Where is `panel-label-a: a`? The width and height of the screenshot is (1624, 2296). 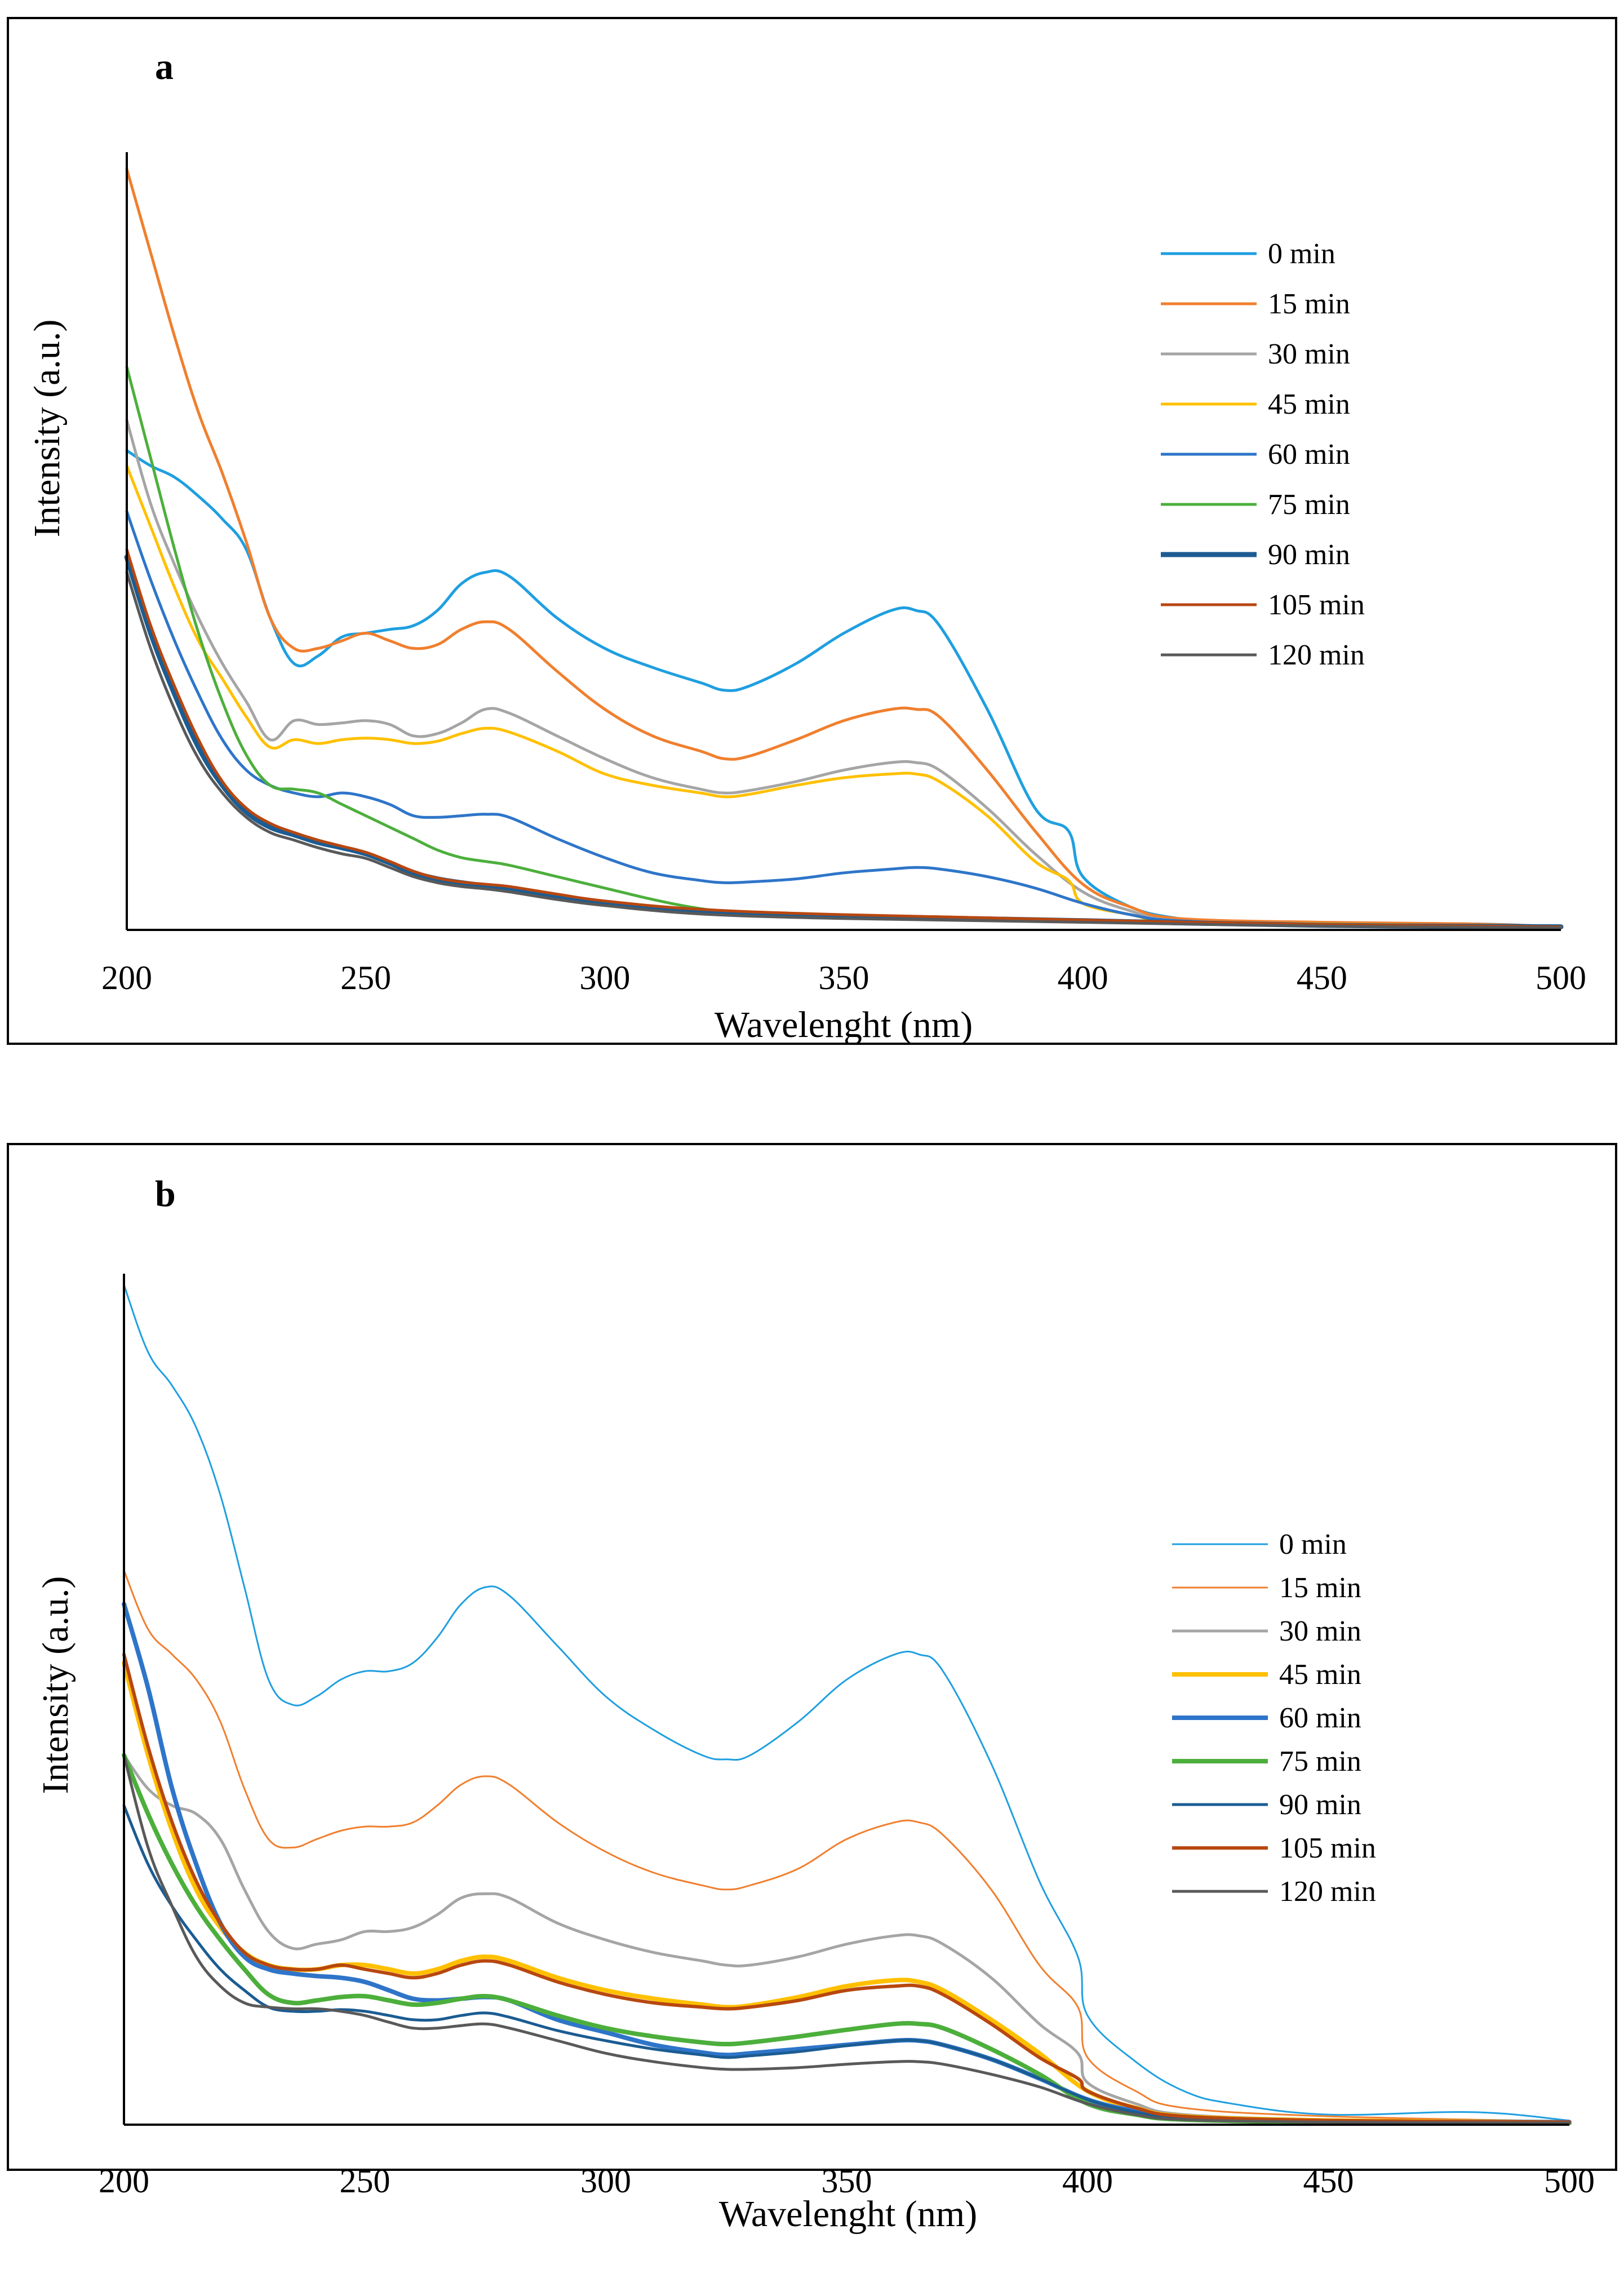
panel-label-a: a is located at coordinates (165, 66).